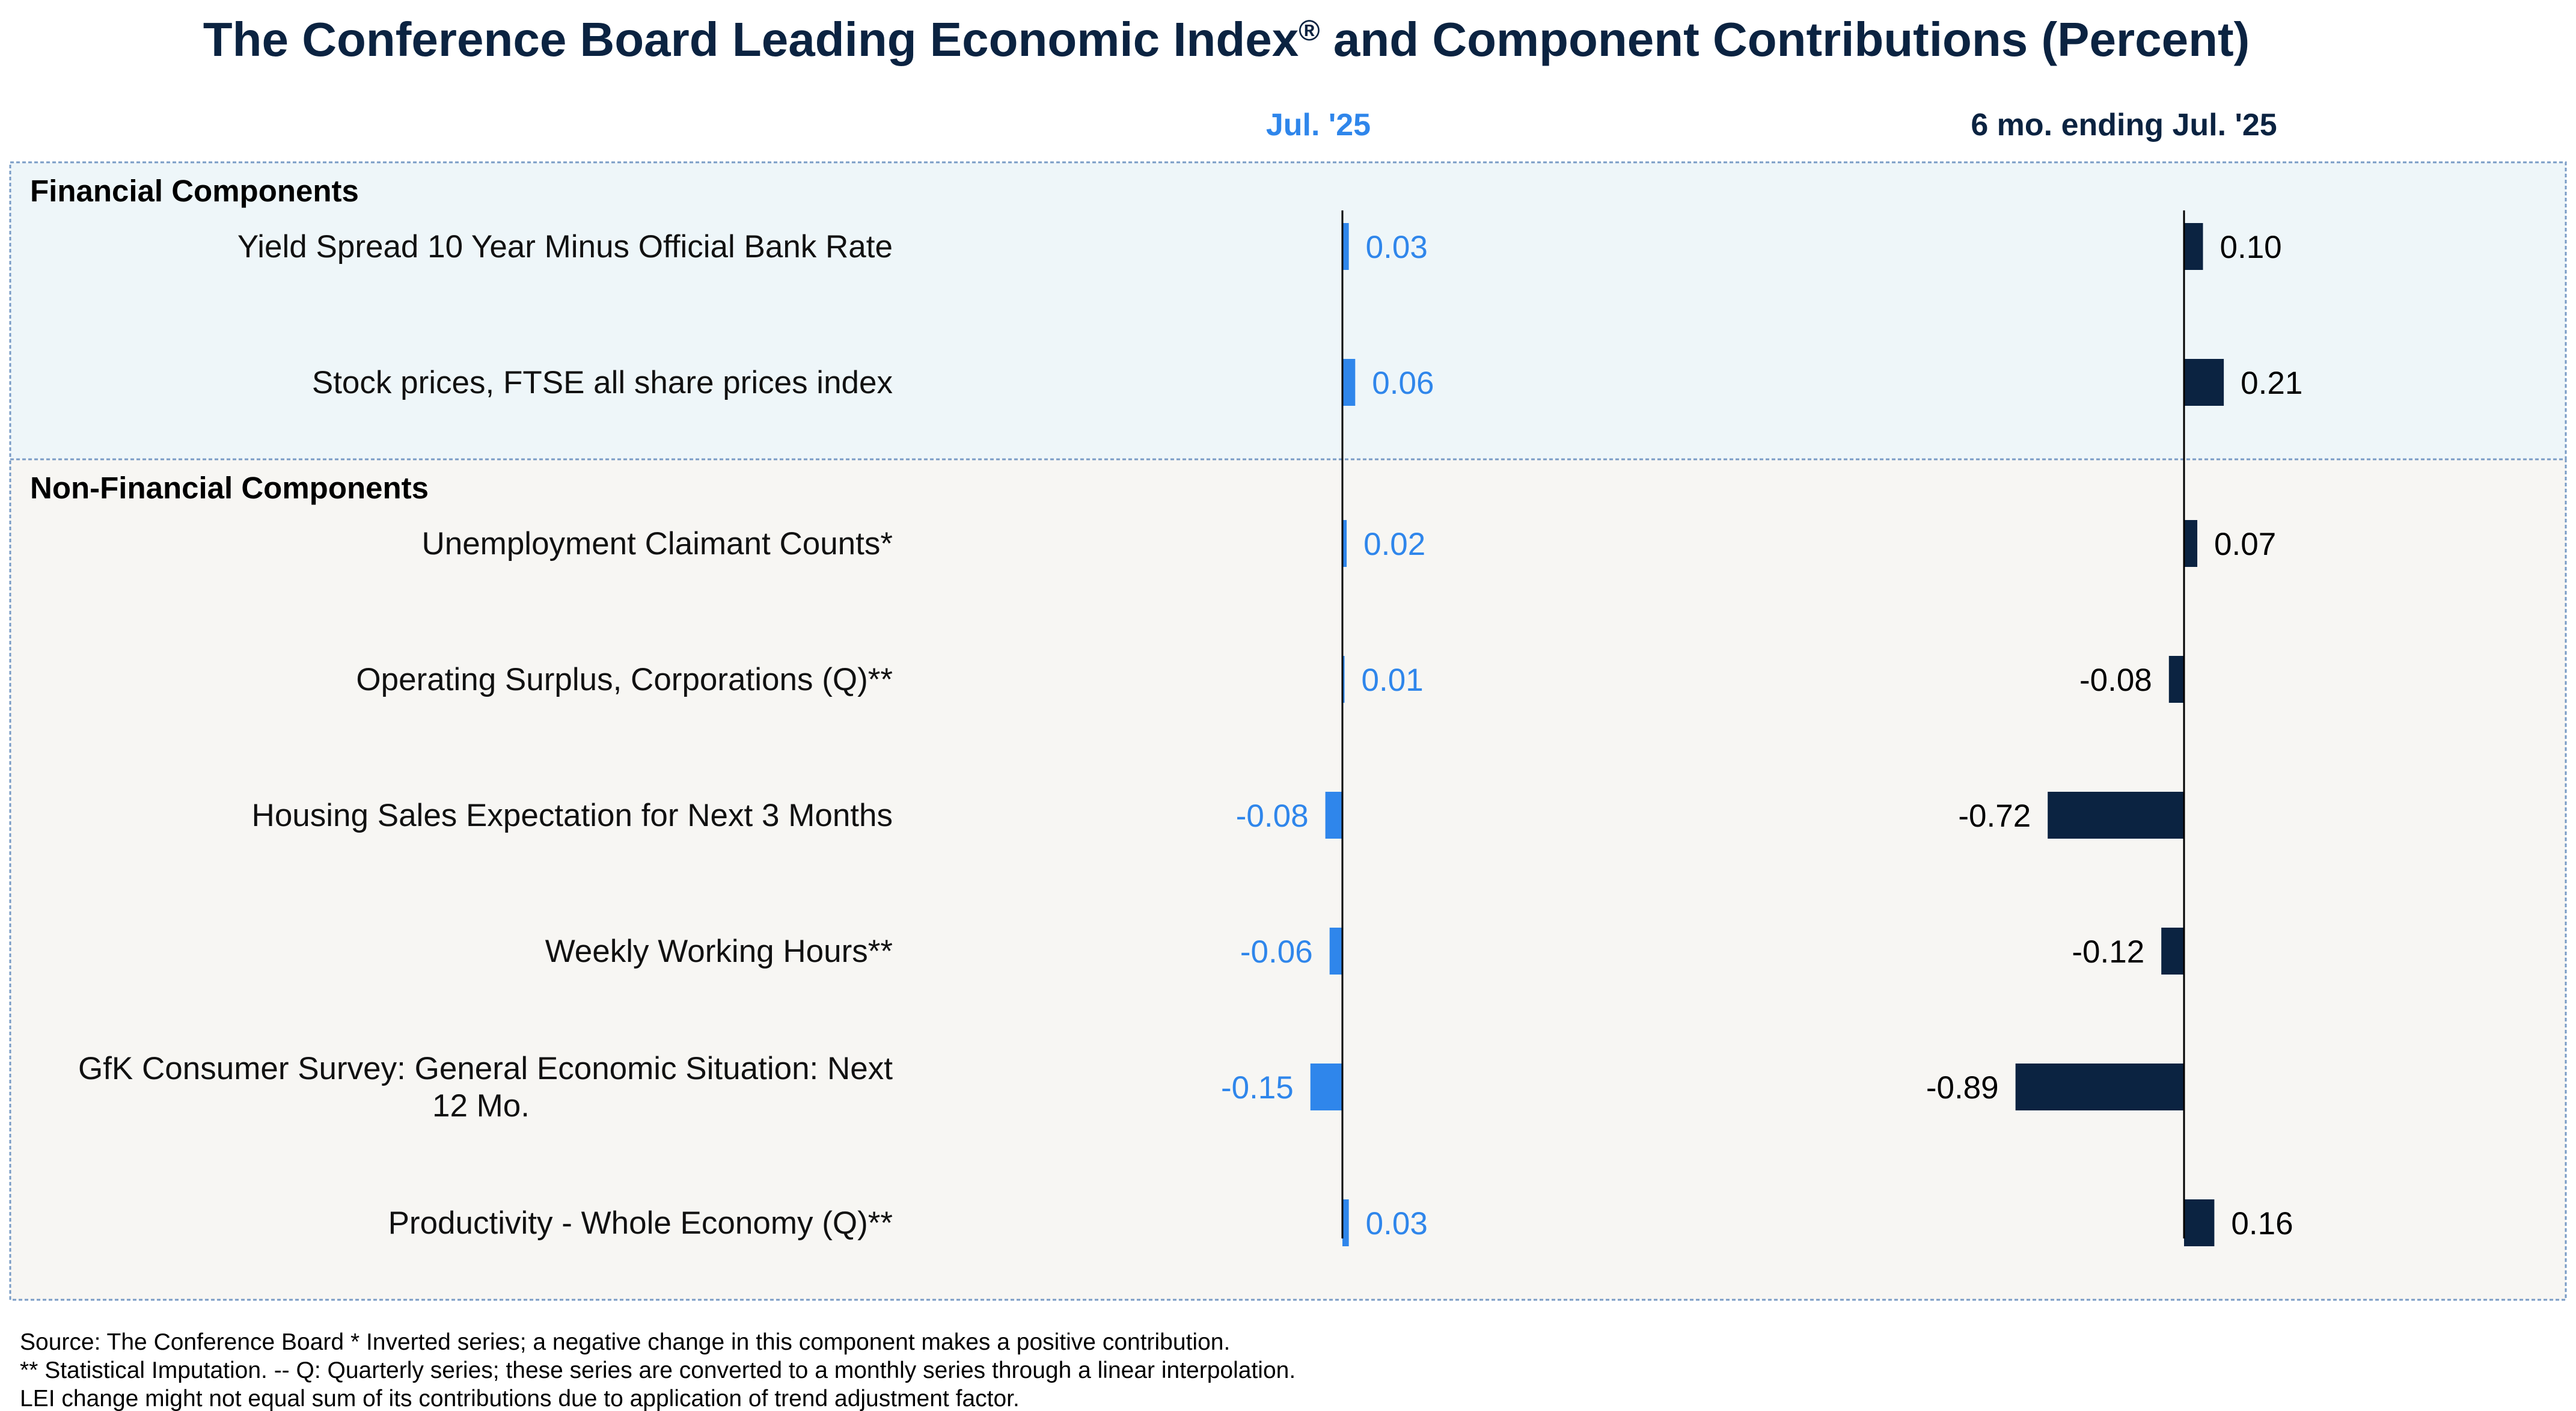  I want to click on section-title-0: Financial Components, so click(194, 191).